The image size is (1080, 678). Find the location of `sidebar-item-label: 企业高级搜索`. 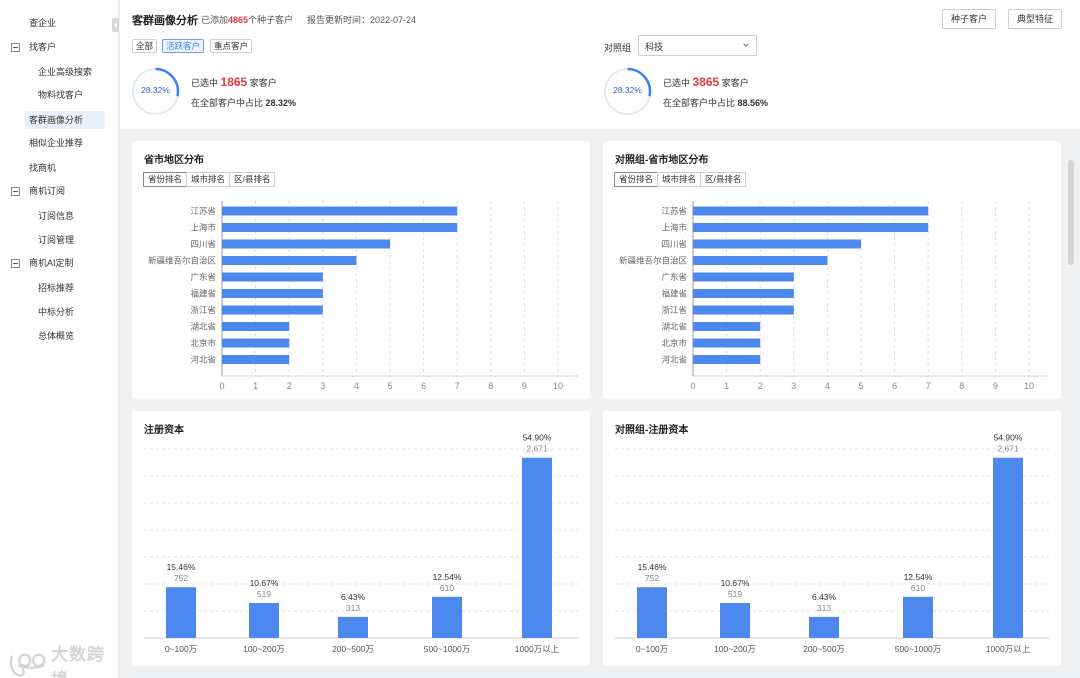

sidebar-item-label: 企业高级搜索 is located at coordinates (65, 72).